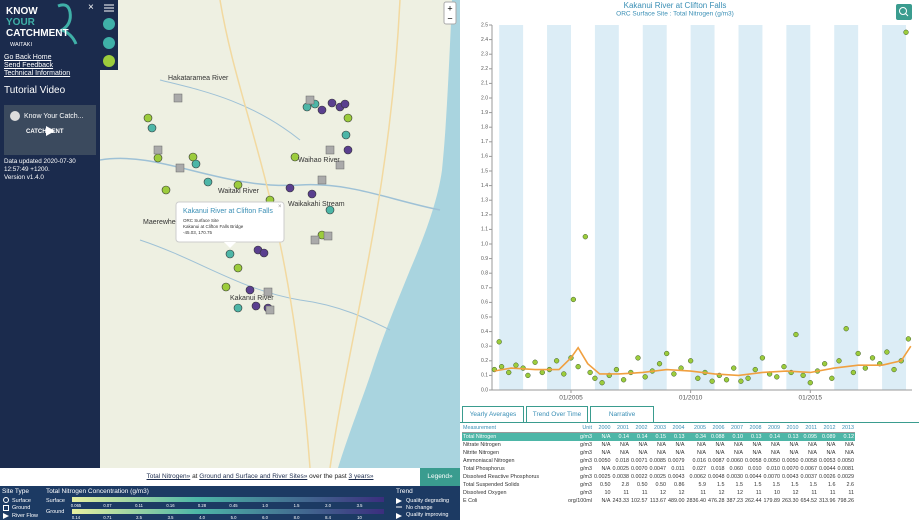  Describe the element at coordinates (29, 65) in the screenshot. I see `link: Send Feedback` at that location.